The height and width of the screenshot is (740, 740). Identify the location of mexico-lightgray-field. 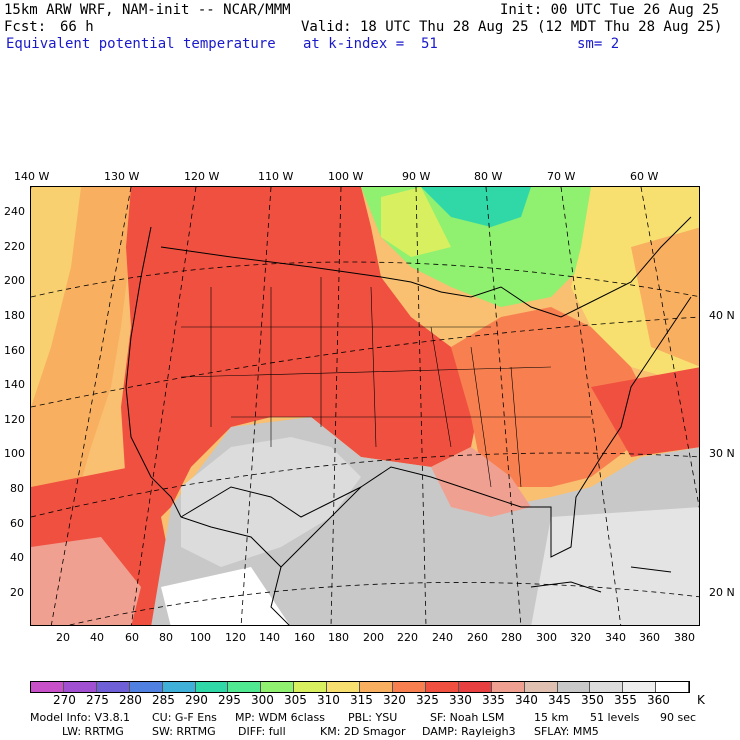
(271, 502).